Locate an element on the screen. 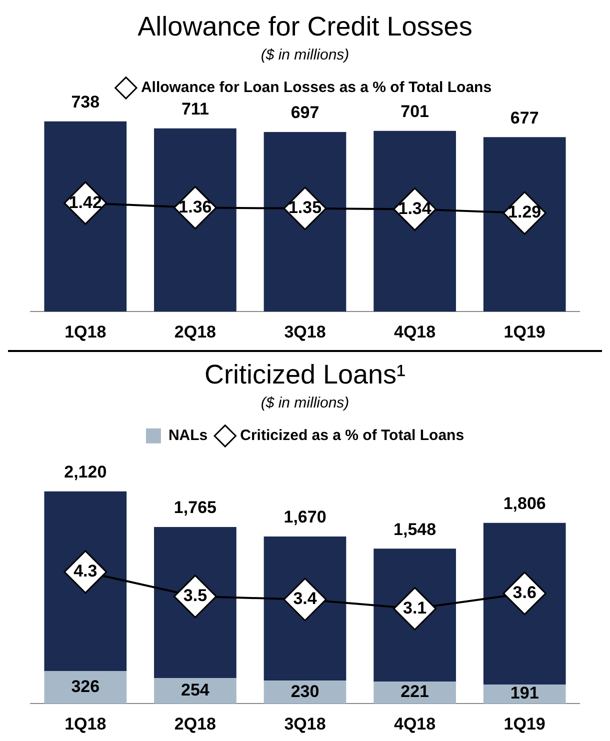  total-label: 1,670 is located at coordinates (305, 517).